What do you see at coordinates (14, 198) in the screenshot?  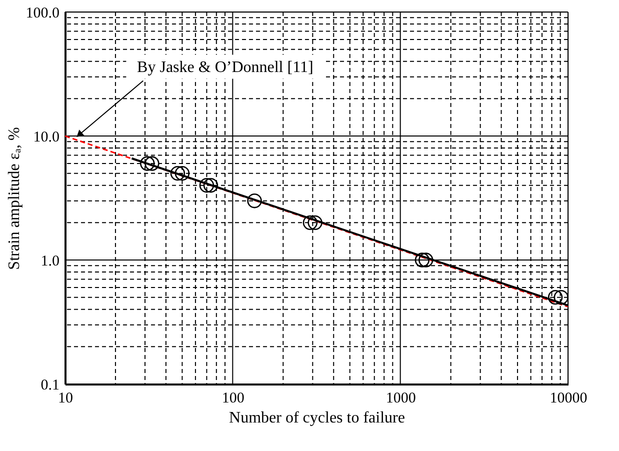 I see `y-axis-title: Strain amplitude εₐ, %` at bounding box center [14, 198].